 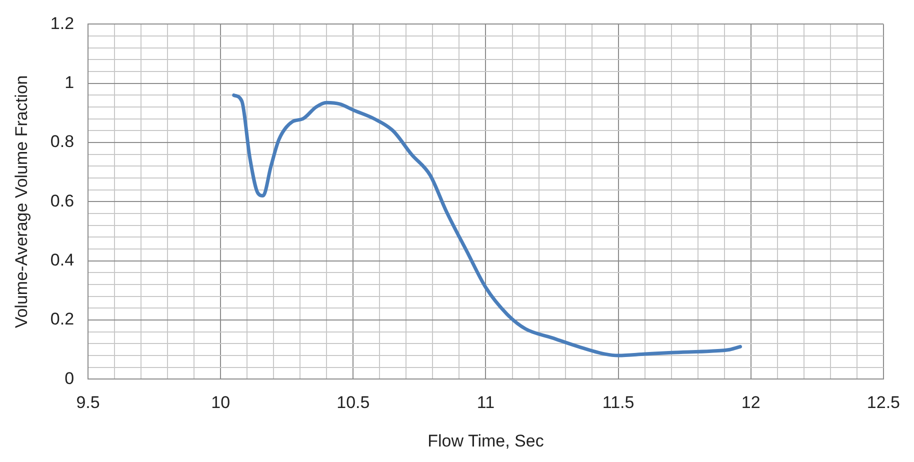 I want to click on x-tick-label: 12, so click(x=750, y=402).